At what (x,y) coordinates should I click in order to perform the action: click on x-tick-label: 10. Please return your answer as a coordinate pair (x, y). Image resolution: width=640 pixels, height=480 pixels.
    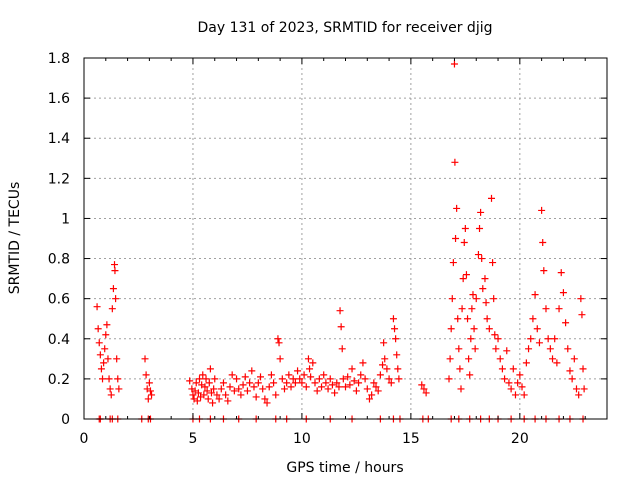
    Looking at the image, I should click on (302, 439).